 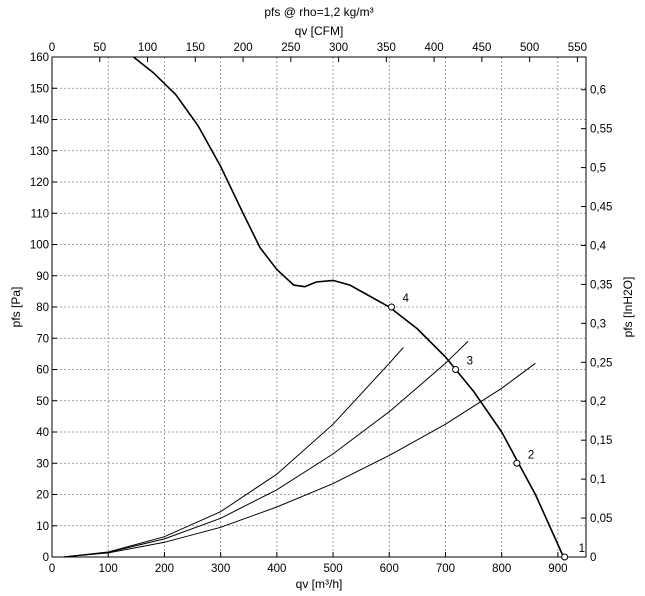 I want to click on operating-point-label: 1, so click(x=582, y=549).